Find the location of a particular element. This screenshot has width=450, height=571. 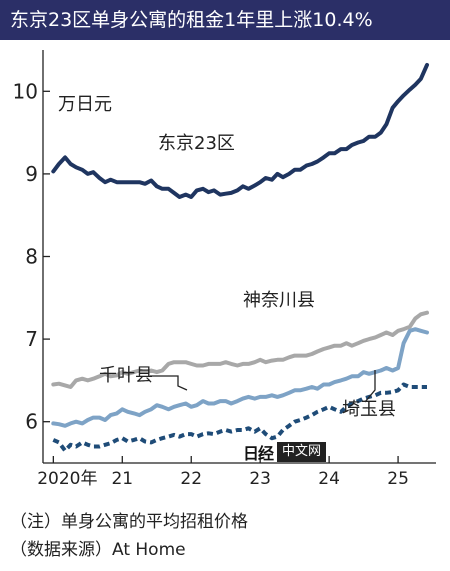

y-tick-label: 6 is located at coordinates (31, 422).